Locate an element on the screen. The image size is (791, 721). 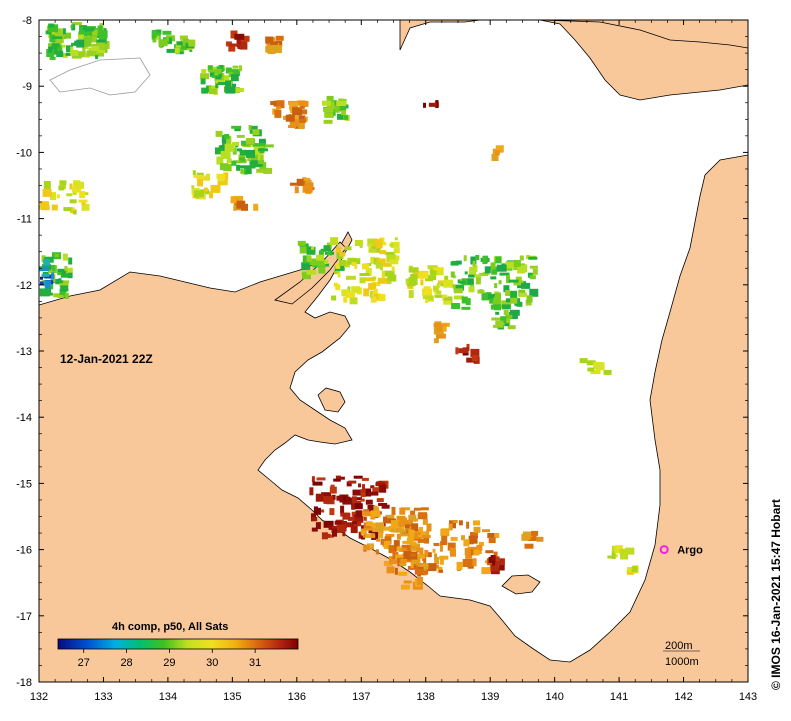
lon-tick-label: 137 is located at coordinates (361, 697).